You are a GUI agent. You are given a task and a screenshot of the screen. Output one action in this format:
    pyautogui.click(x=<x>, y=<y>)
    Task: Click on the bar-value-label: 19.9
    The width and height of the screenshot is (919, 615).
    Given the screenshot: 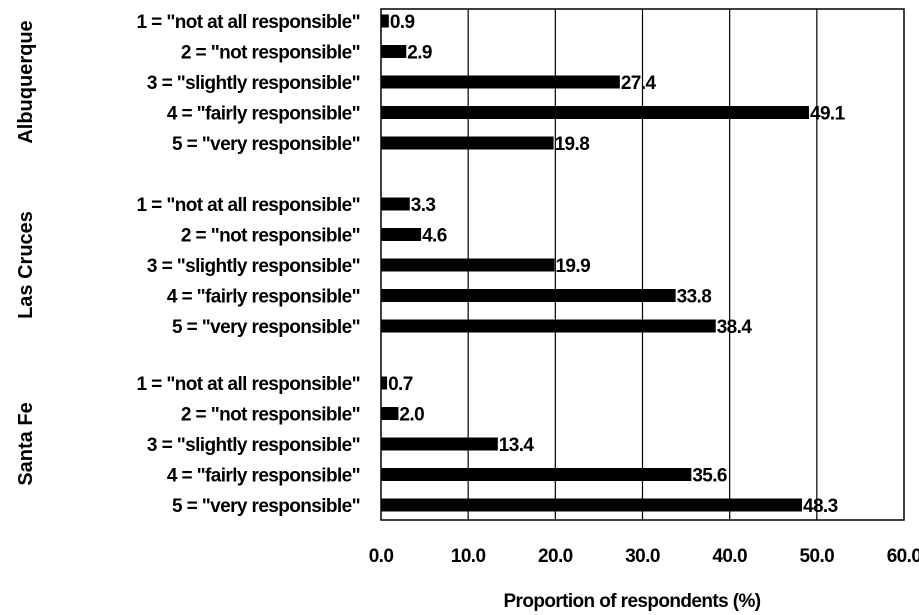 What is the action you would take?
    pyautogui.click(x=572, y=266)
    